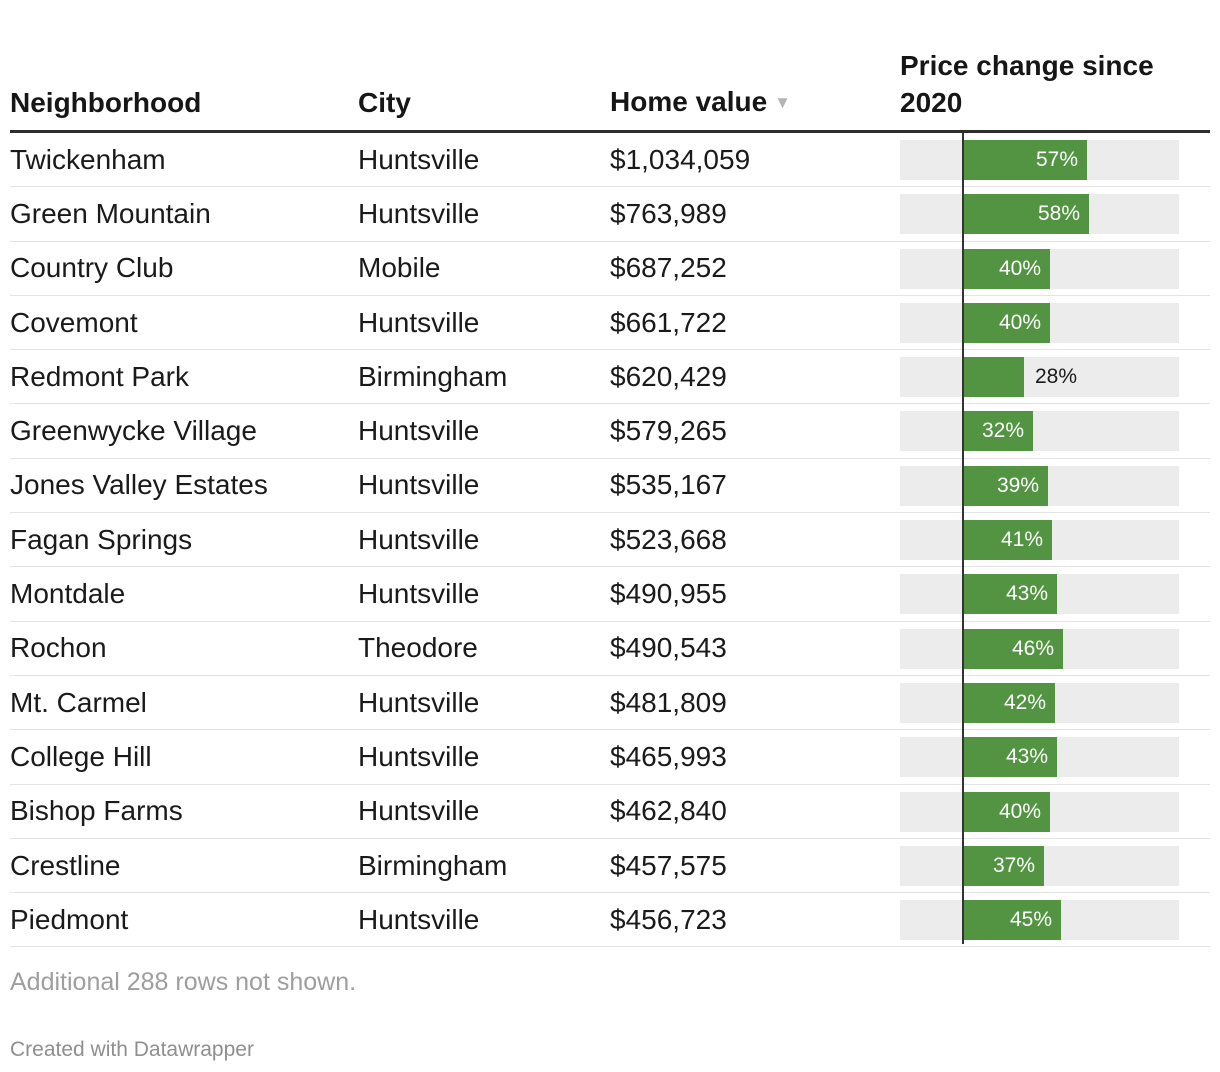  I want to click on table-row: Crestline Birmingham $457,575 37%, so click(610, 866).